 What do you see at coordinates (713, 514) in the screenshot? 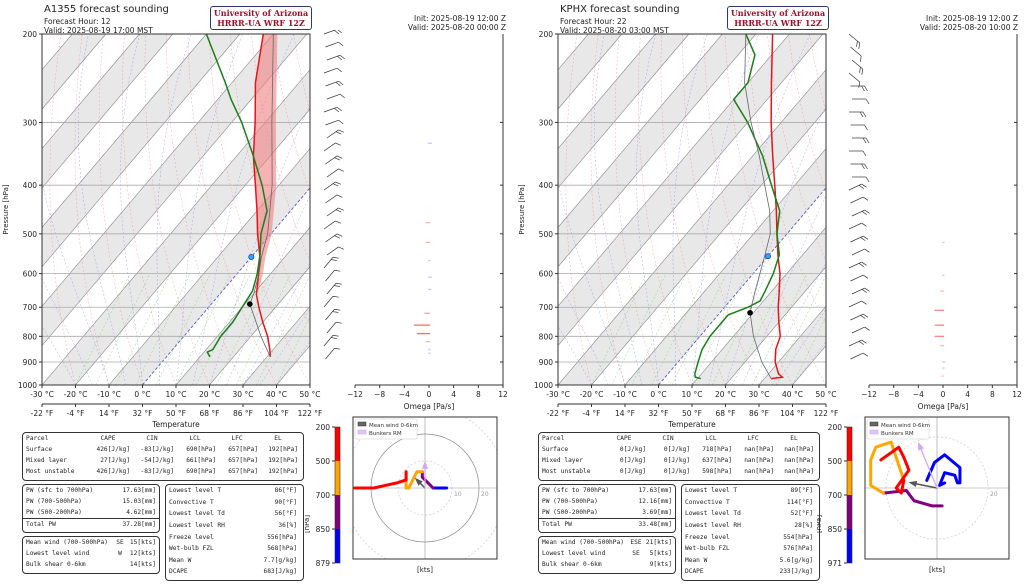
I see `table-cell: Lowest level Td` at bounding box center [713, 514].